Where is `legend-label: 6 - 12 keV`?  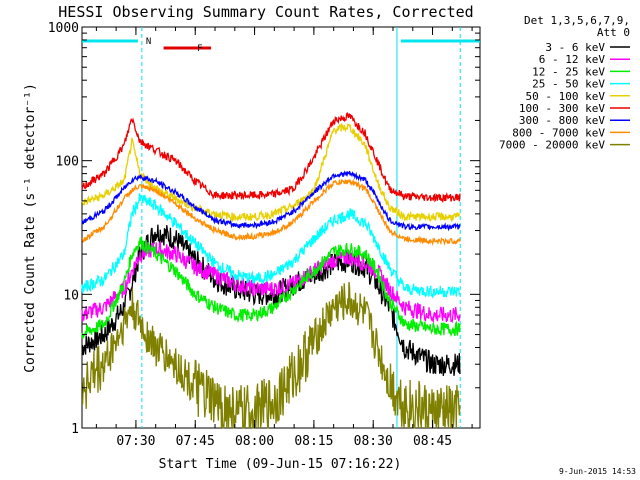 legend-label: 6 - 12 keV is located at coordinates (572, 59).